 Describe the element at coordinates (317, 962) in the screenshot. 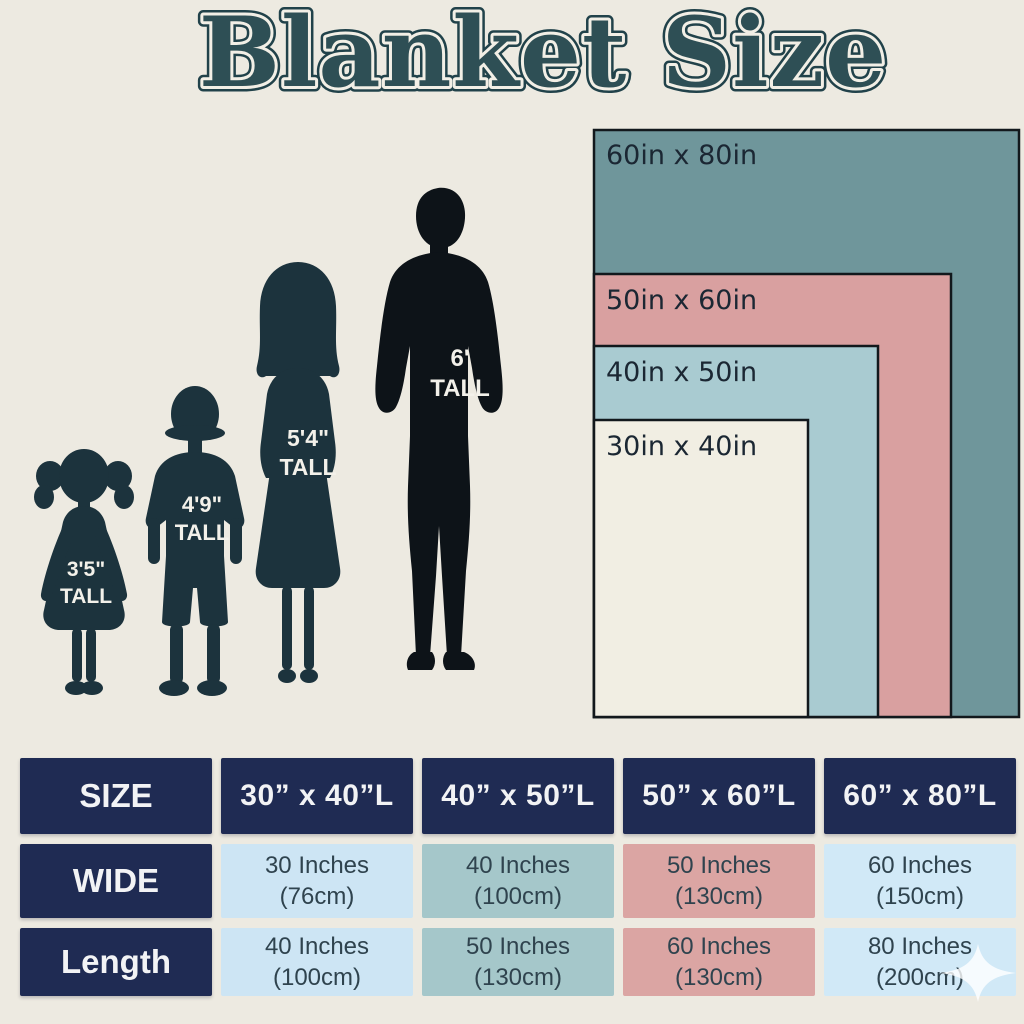

I see `table-cell-length-30x40: 40 Inches (100cm)` at that location.